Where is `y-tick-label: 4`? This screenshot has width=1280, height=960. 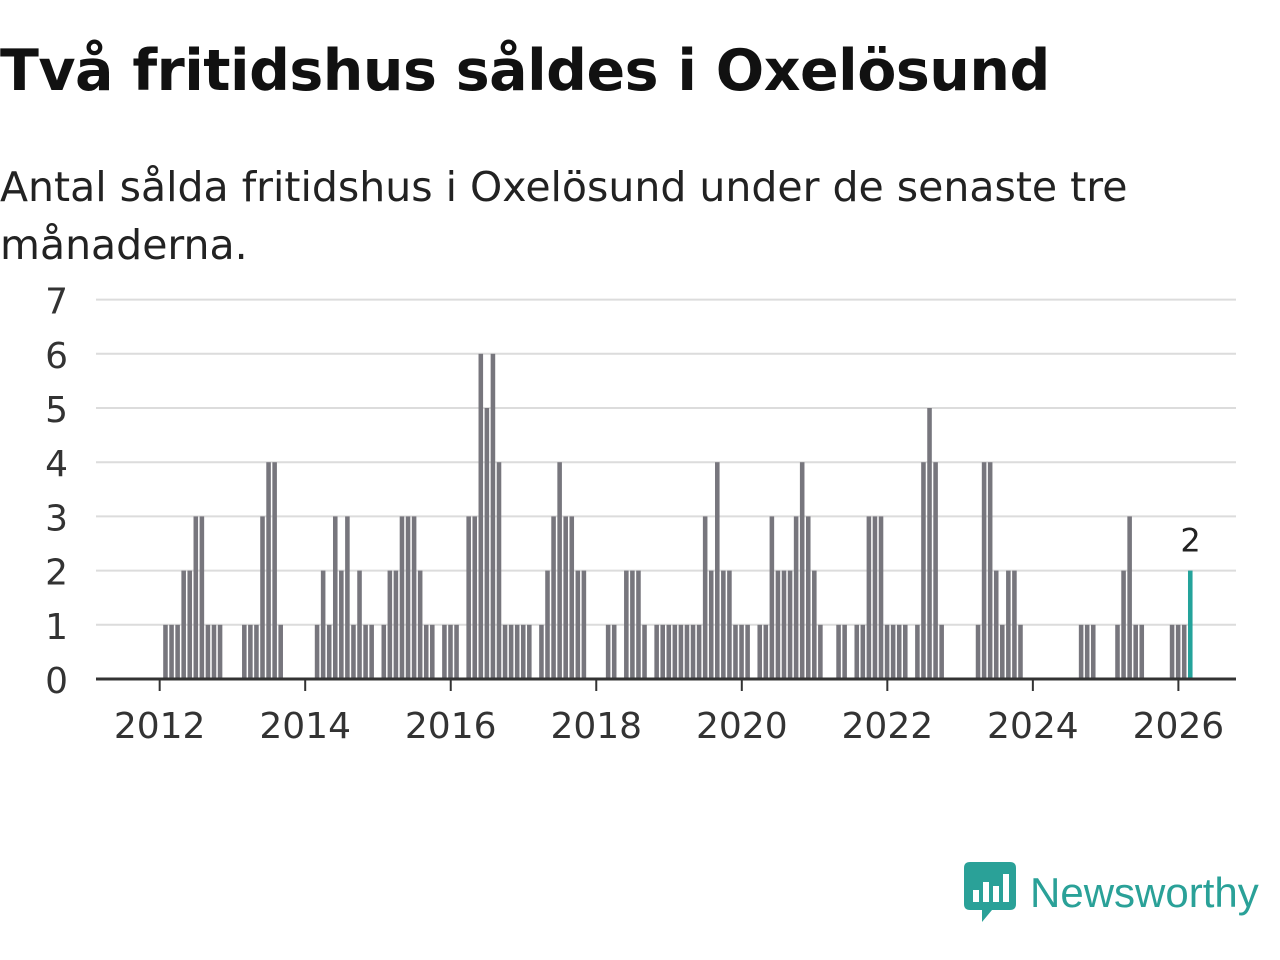
y-tick-label: 4 is located at coordinates (56, 464).